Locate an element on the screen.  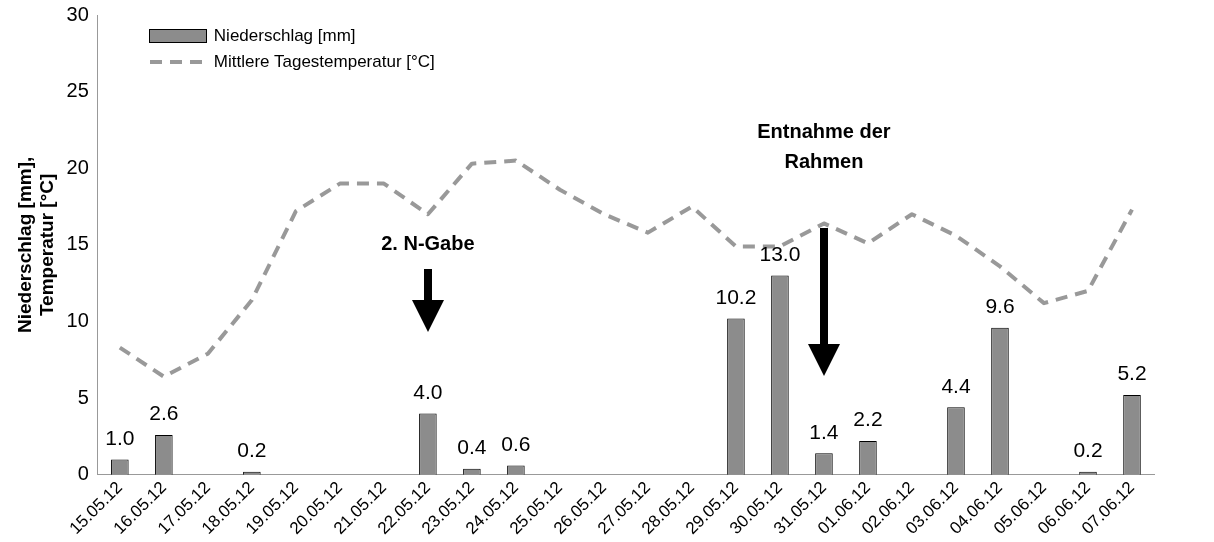
y-tick-label: 15 is located at coordinates (77, 243).